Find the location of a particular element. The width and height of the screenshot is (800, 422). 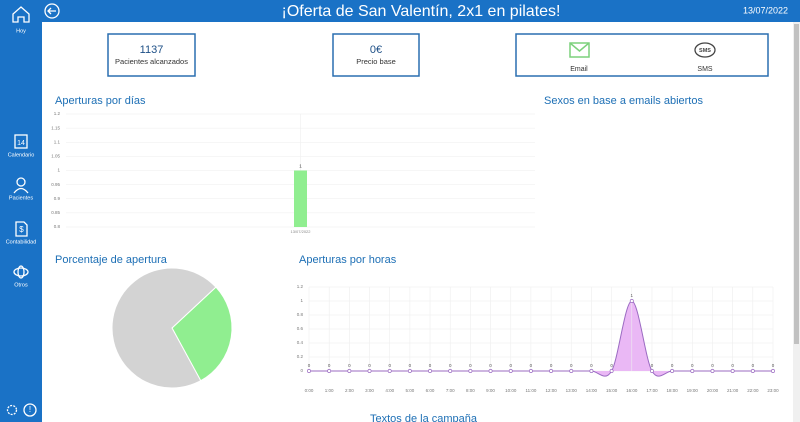

data-label: 1 is located at coordinates (632, 295).